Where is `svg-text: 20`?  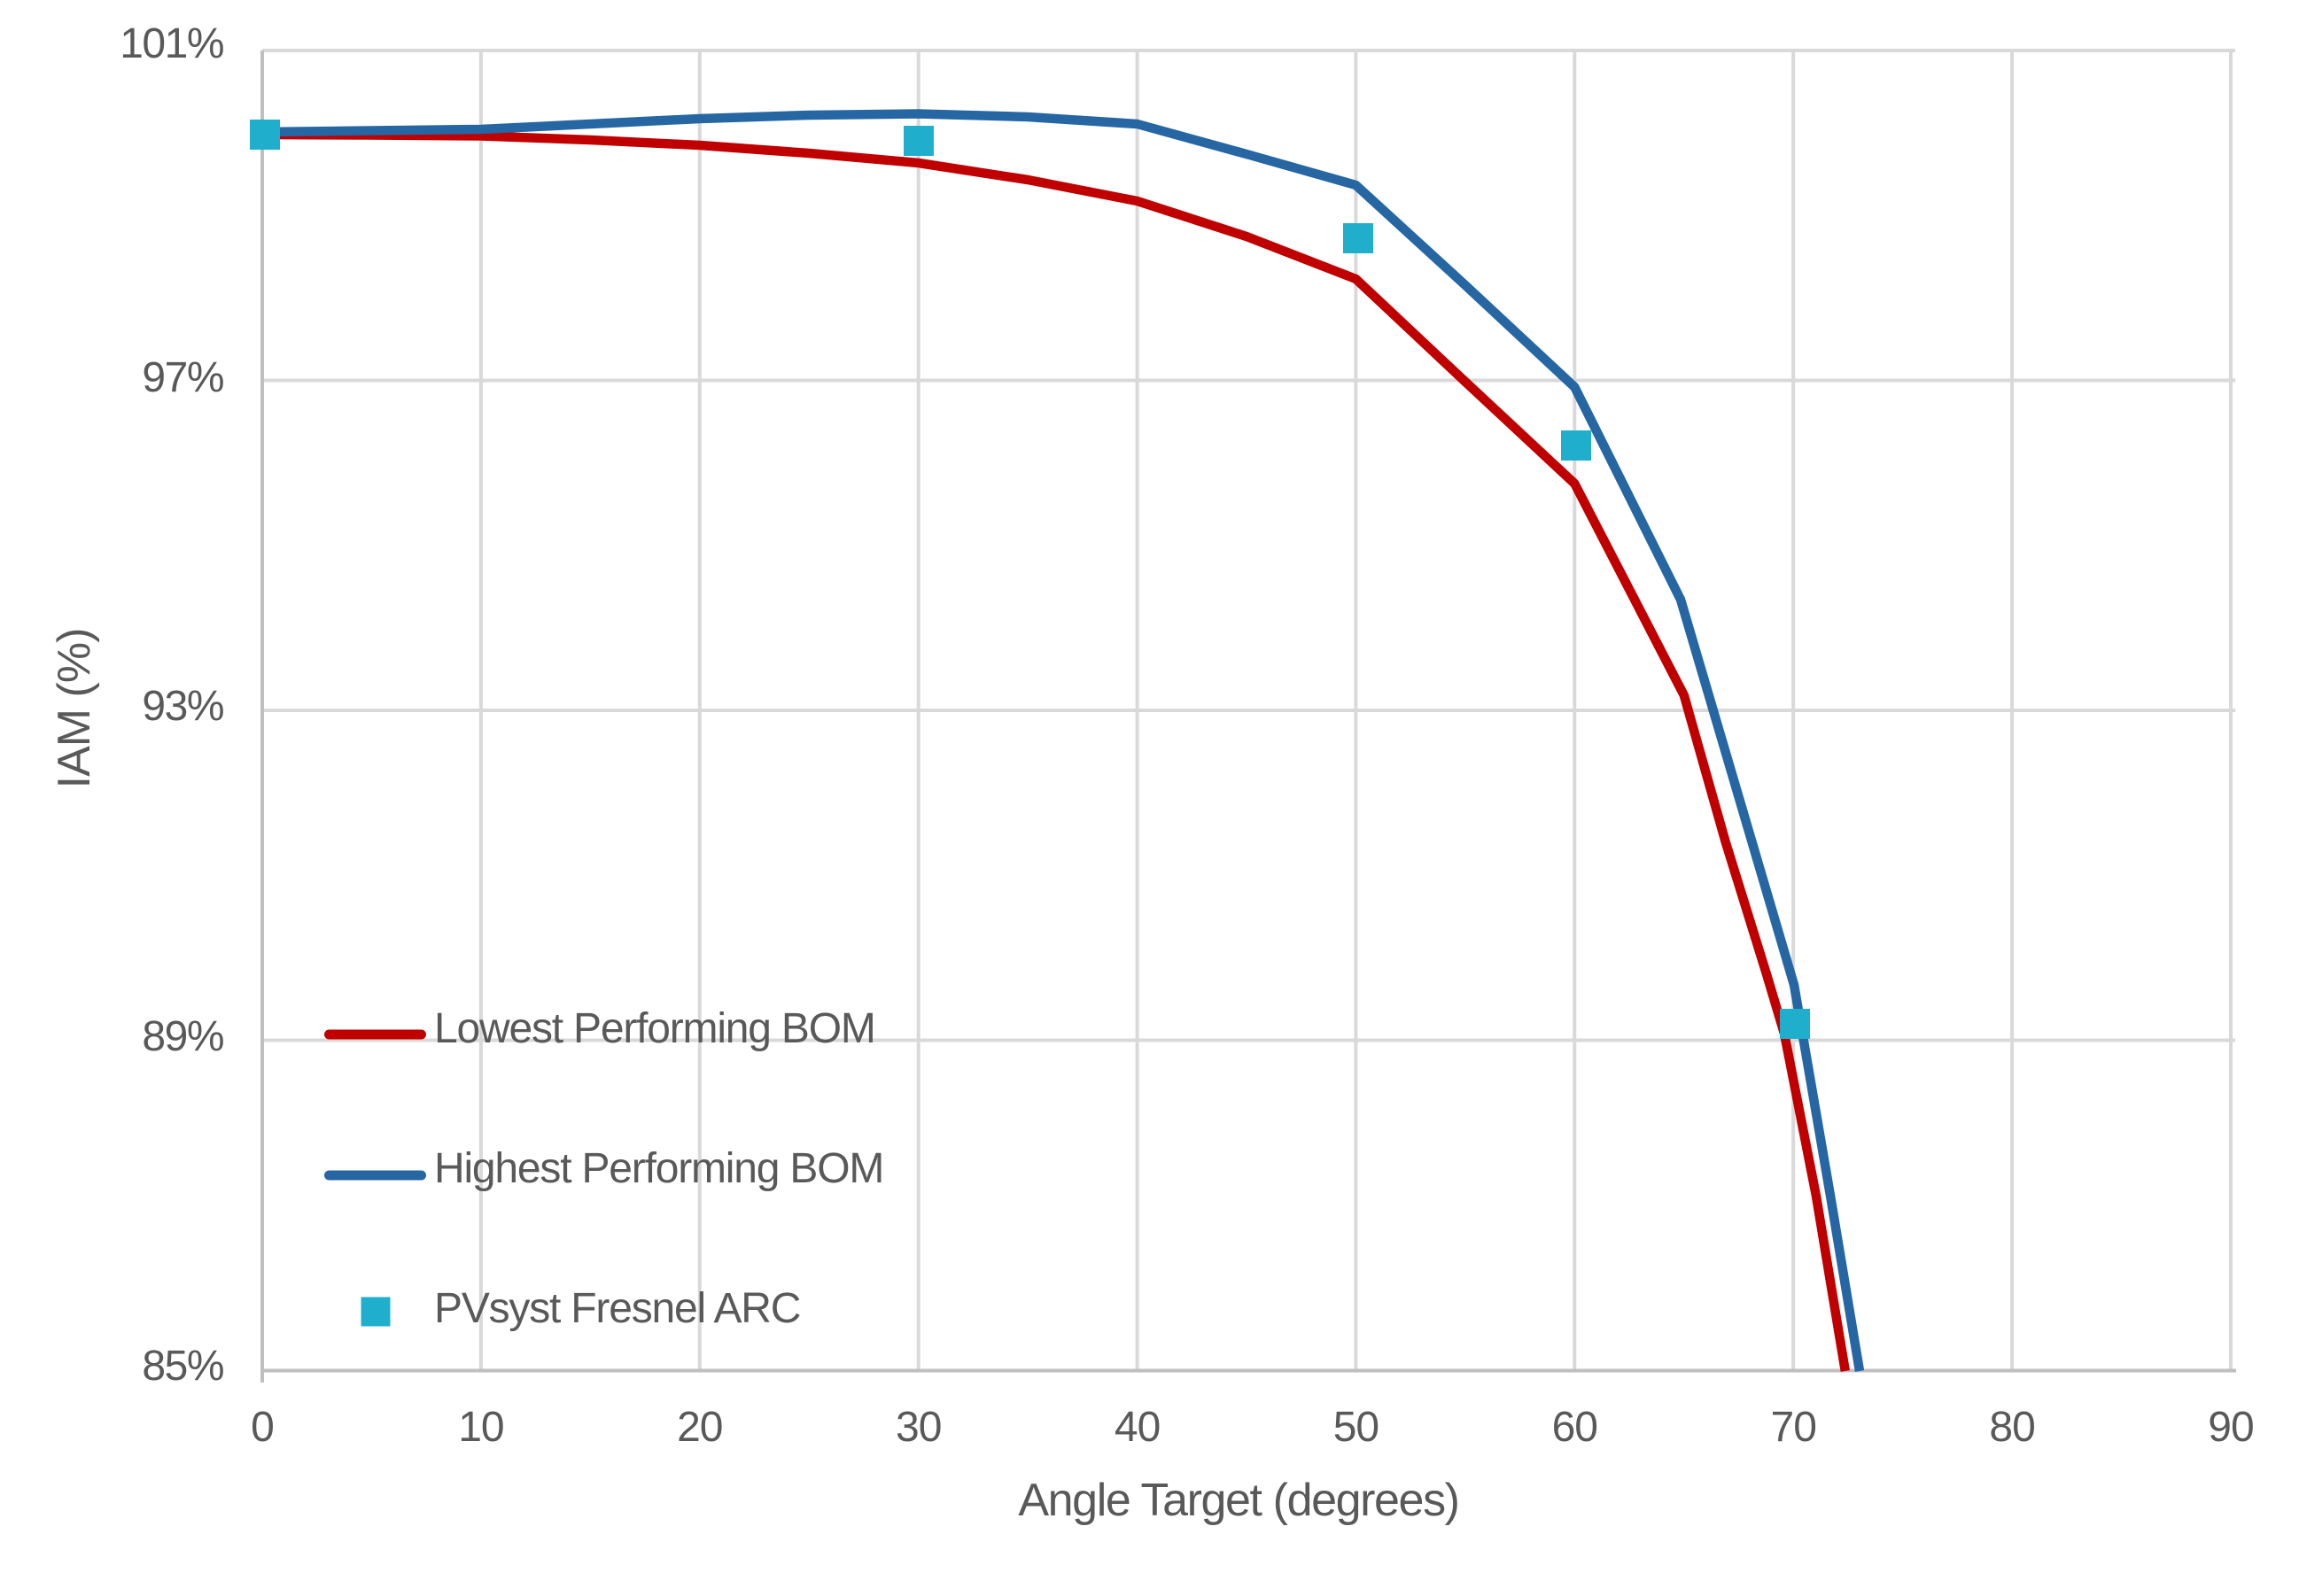 svg-text: 20 is located at coordinates (699, 1427).